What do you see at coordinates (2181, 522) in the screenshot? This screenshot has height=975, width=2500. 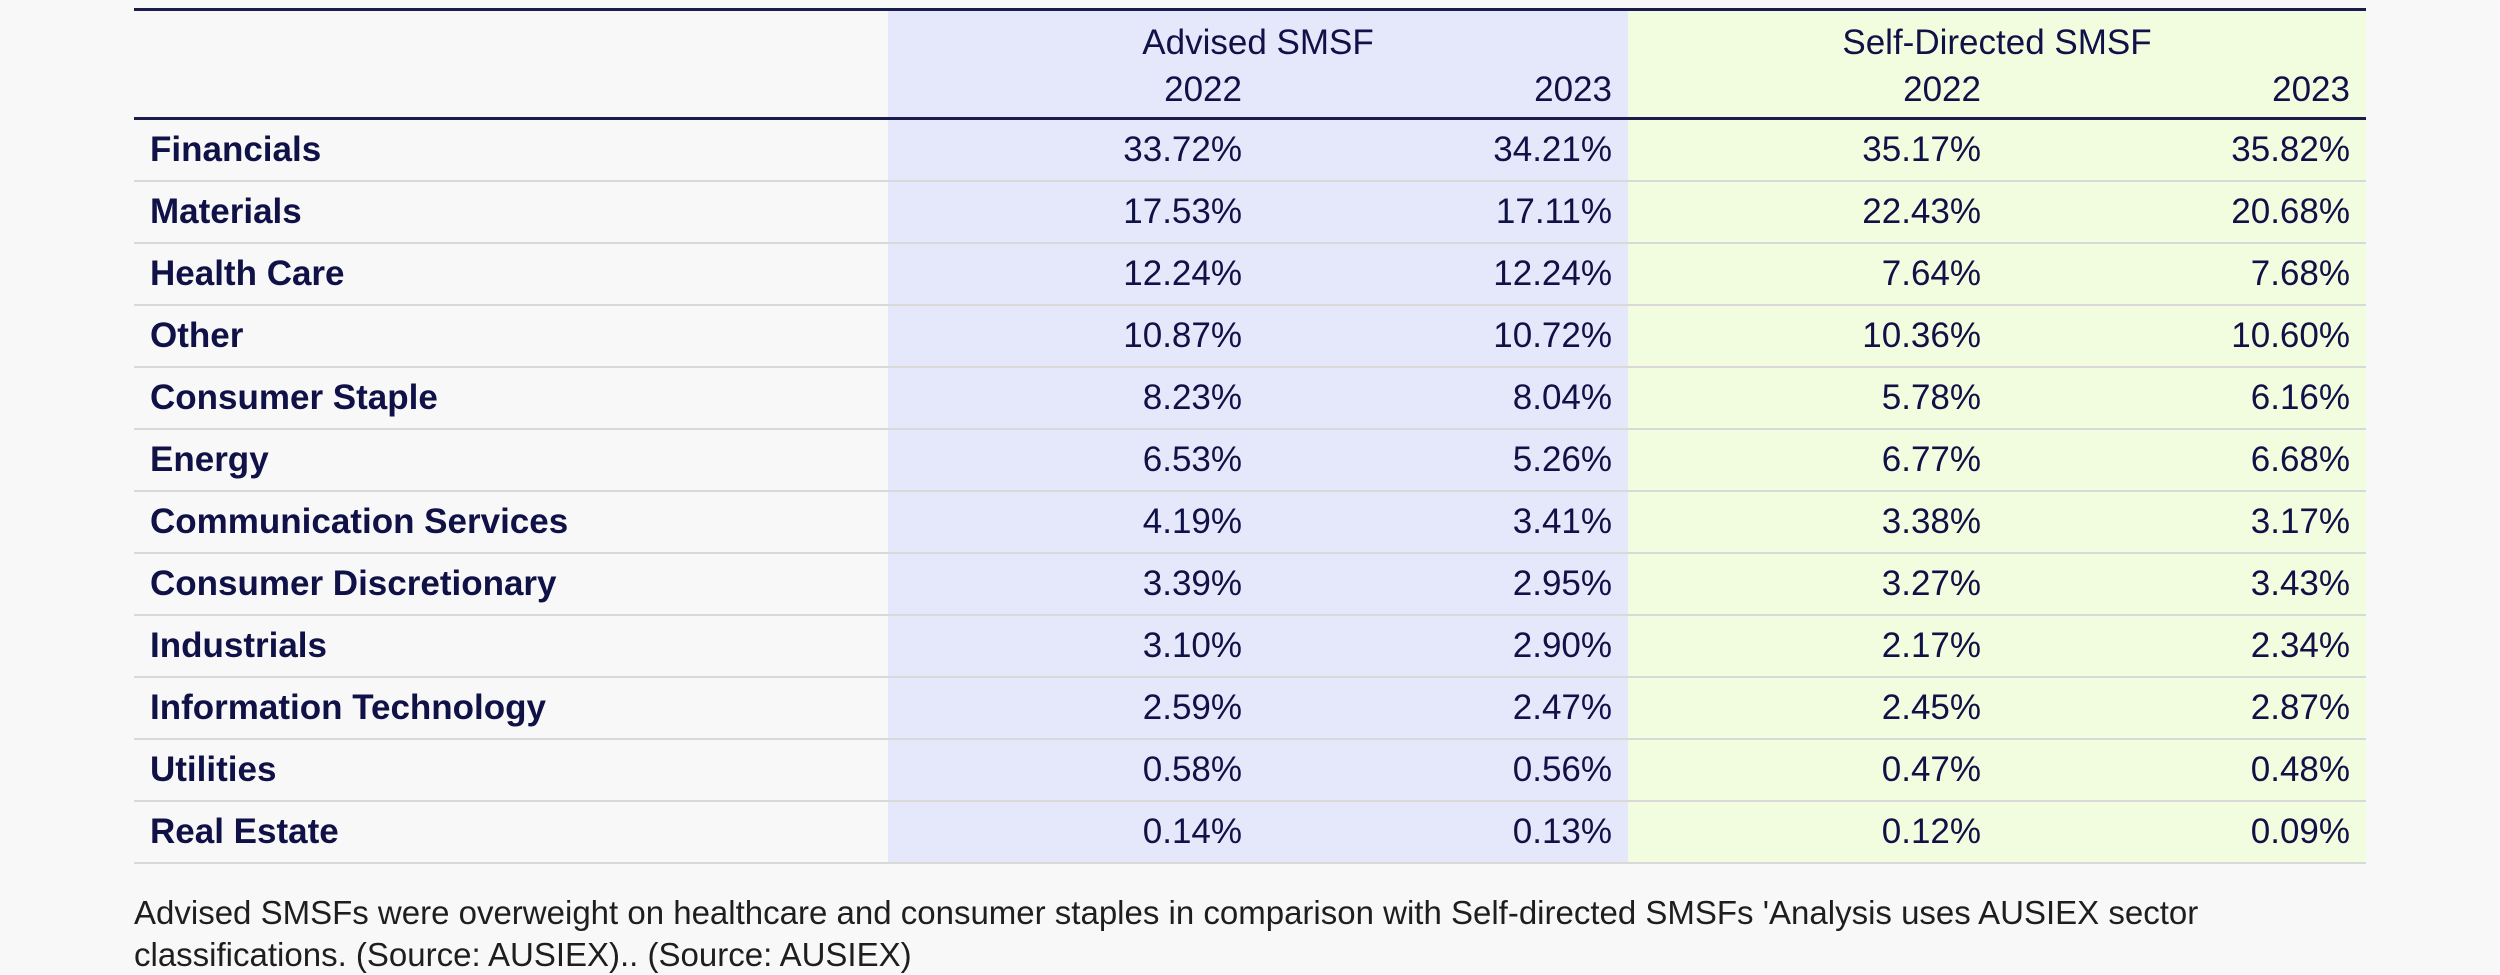 I see `cell-self-2023: 3.17%` at bounding box center [2181, 522].